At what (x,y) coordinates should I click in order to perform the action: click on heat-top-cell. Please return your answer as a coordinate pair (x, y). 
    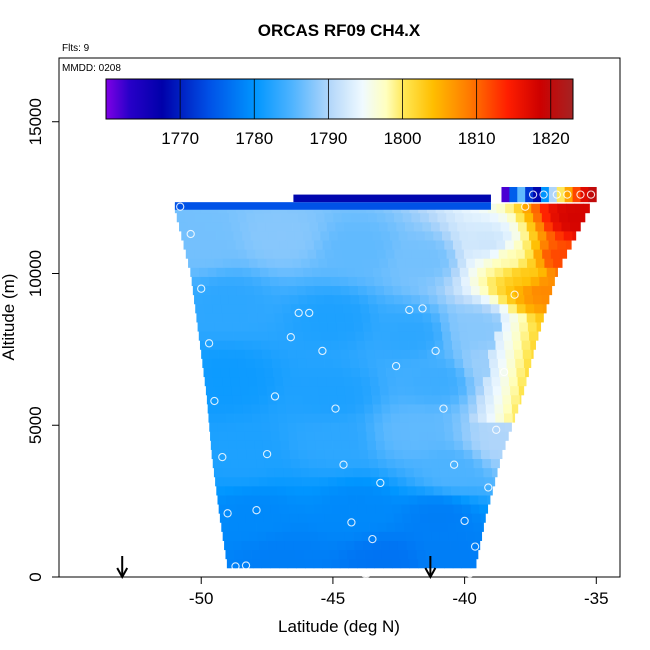
    Looking at the image, I should click on (592, 194).